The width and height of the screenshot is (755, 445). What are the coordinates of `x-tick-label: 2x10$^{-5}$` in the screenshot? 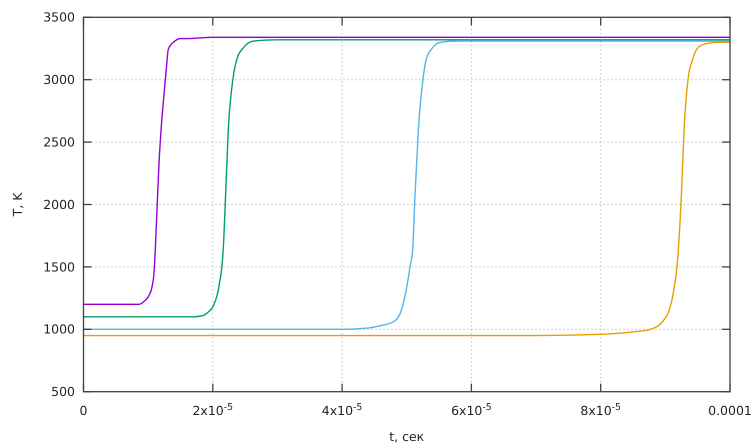 It's located at (213, 410).